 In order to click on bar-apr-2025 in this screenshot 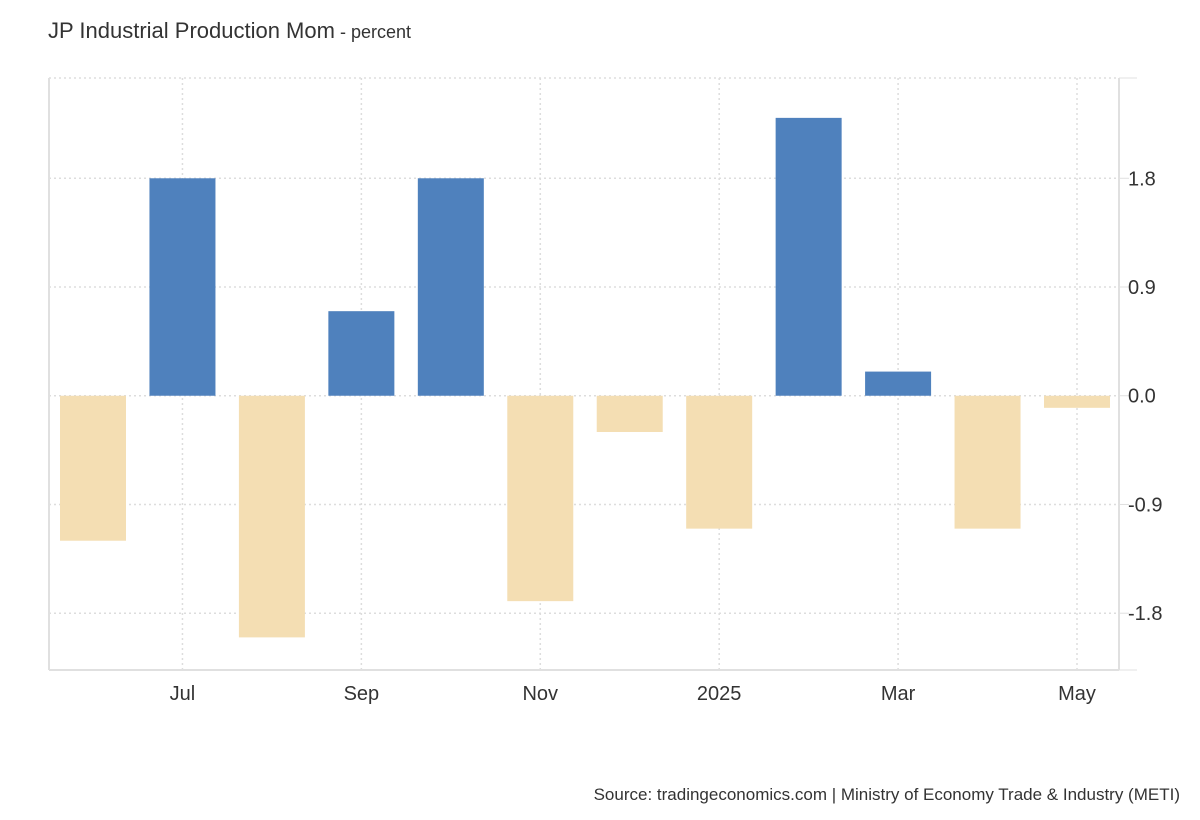, I will do `click(987, 462)`.